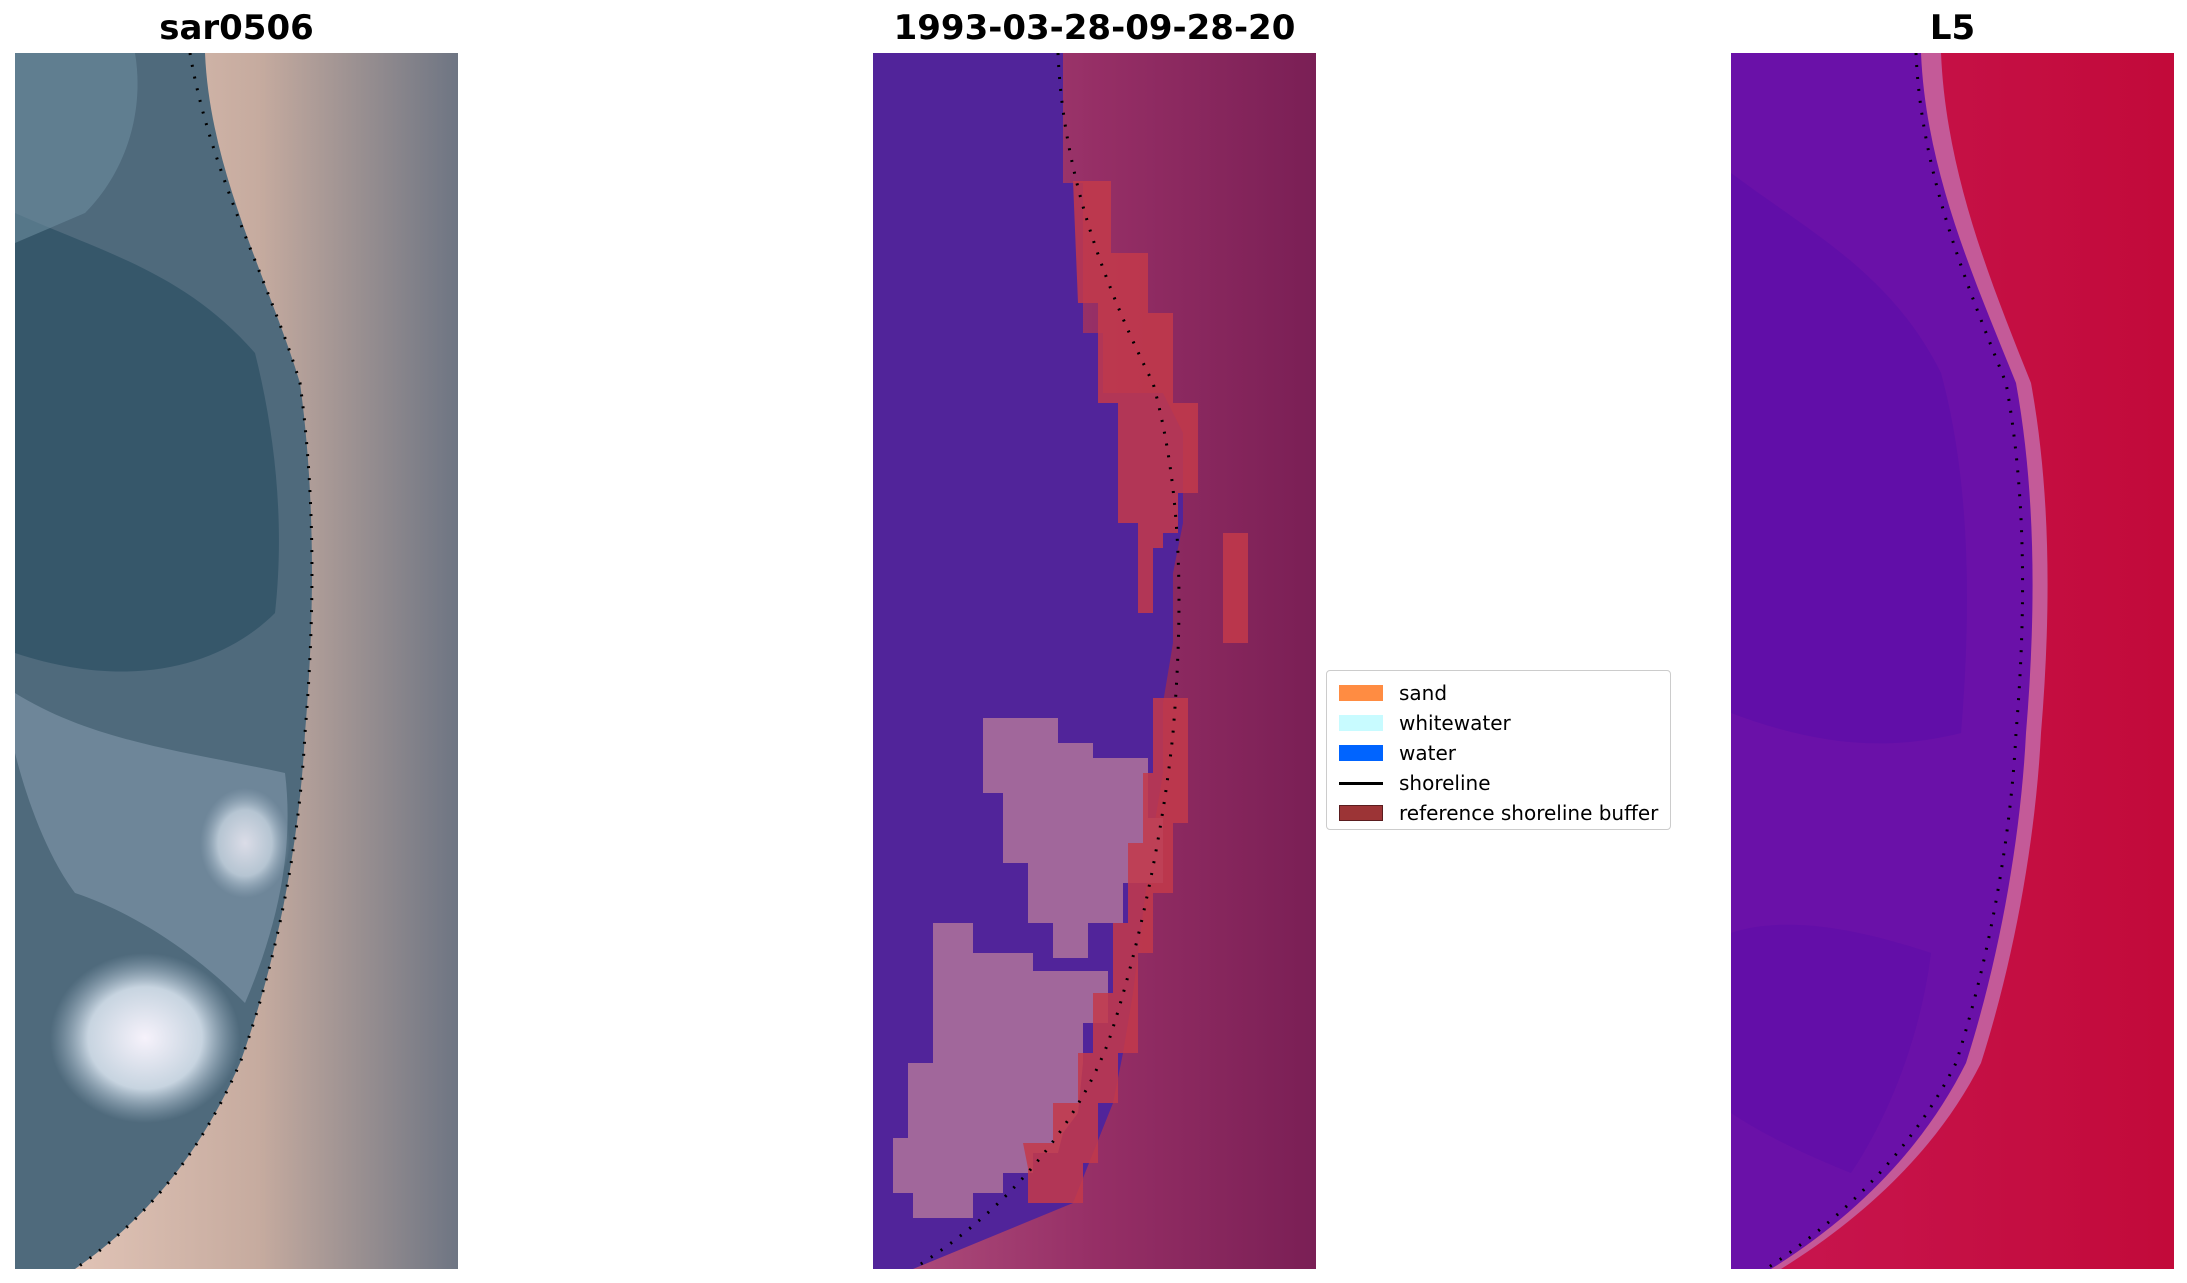 This screenshot has height=1283, width=2187. Describe the element at coordinates (1361, 693) in the screenshot. I see `sand-swatch-icon` at that location.